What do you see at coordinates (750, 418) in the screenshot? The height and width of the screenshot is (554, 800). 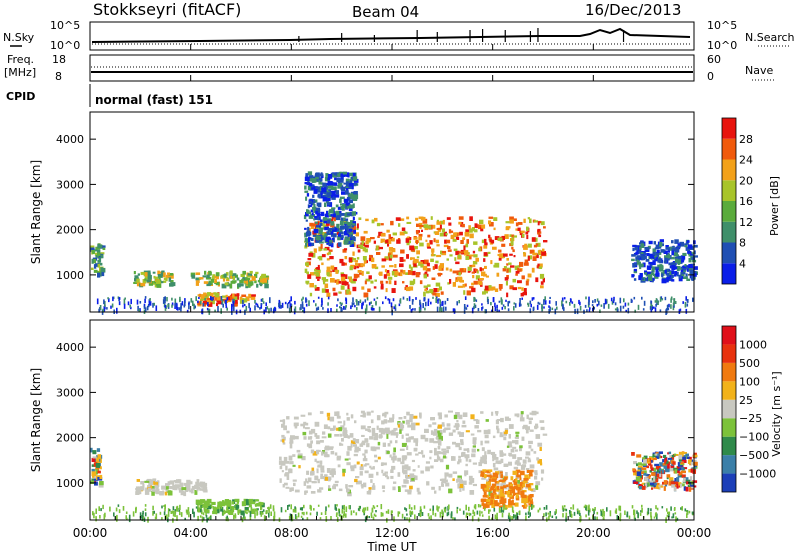 I see `velocity-colorbar-tick: −25` at bounding box center [750, 418].